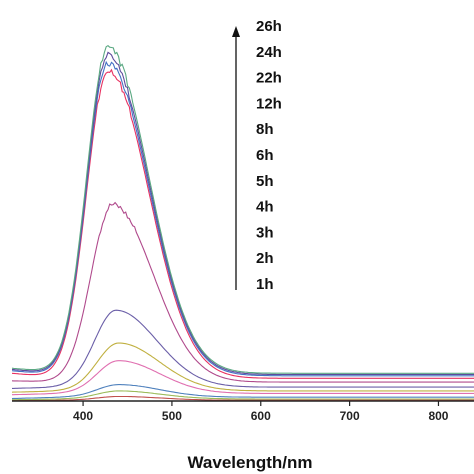 Image resolution: width=474 pixels, height=474 pixels. Describe the element at coordinates (243, 378) in the screenshot. I see `series-line-4h` at that location.